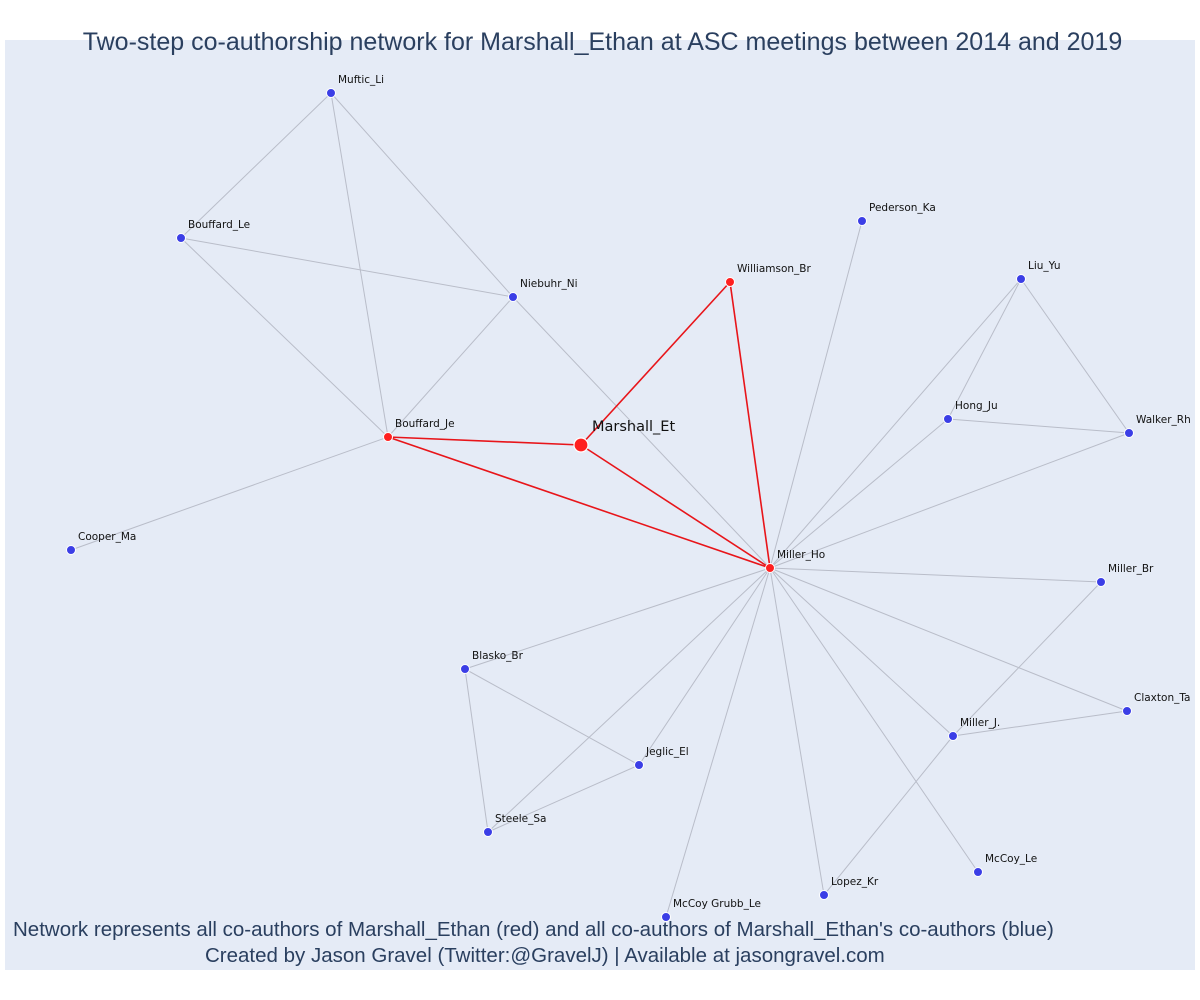  I want to click on edge-blasko-br-jeglic-el, so click(552, 717).